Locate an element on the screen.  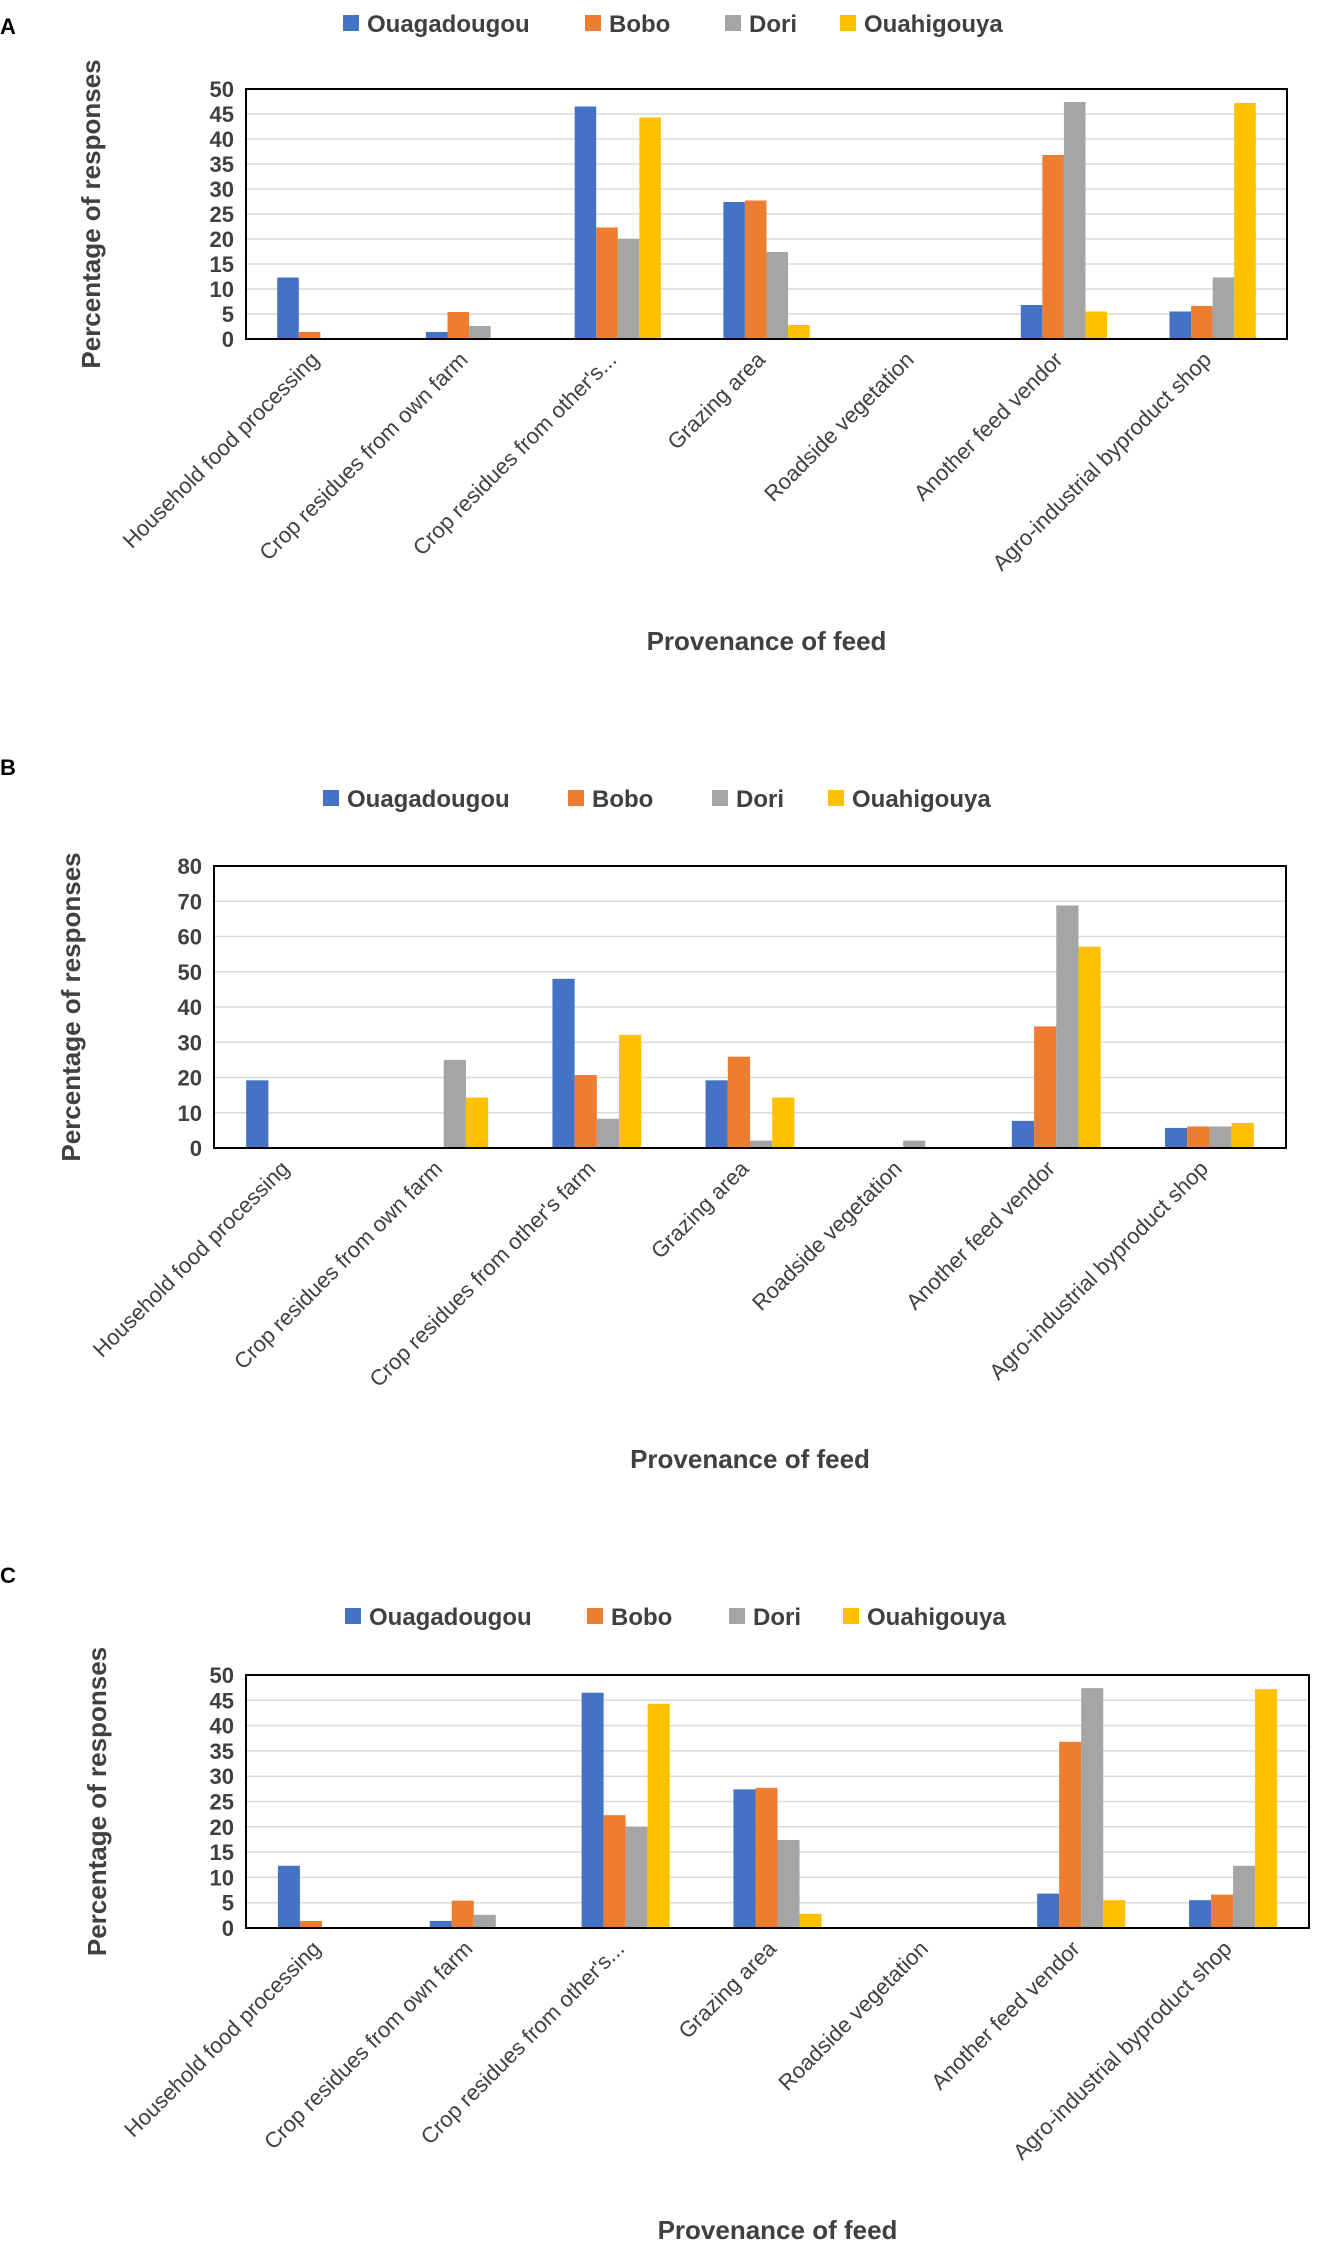
y-tick-label: 60 is located at coordinates (190, 937).